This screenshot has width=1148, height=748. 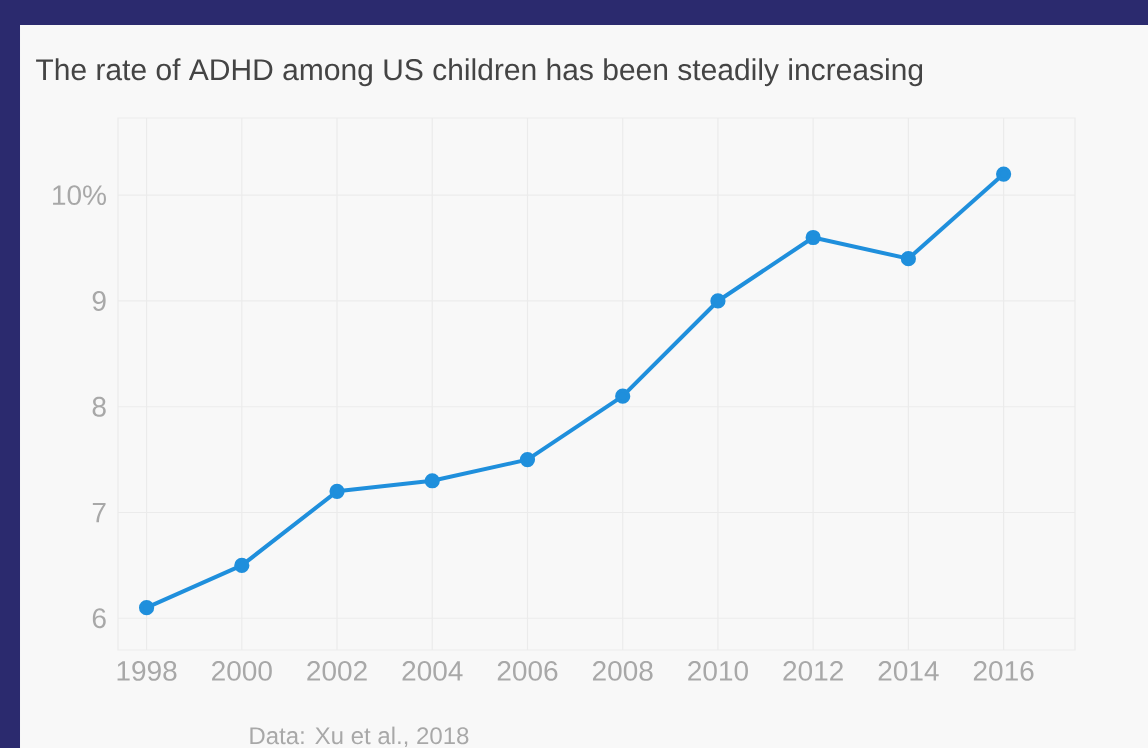 What do you see at coordinates (1003, 671) in the screenshot?
I see `x-tick-label: 2016` at bounding box center [1003, 671].